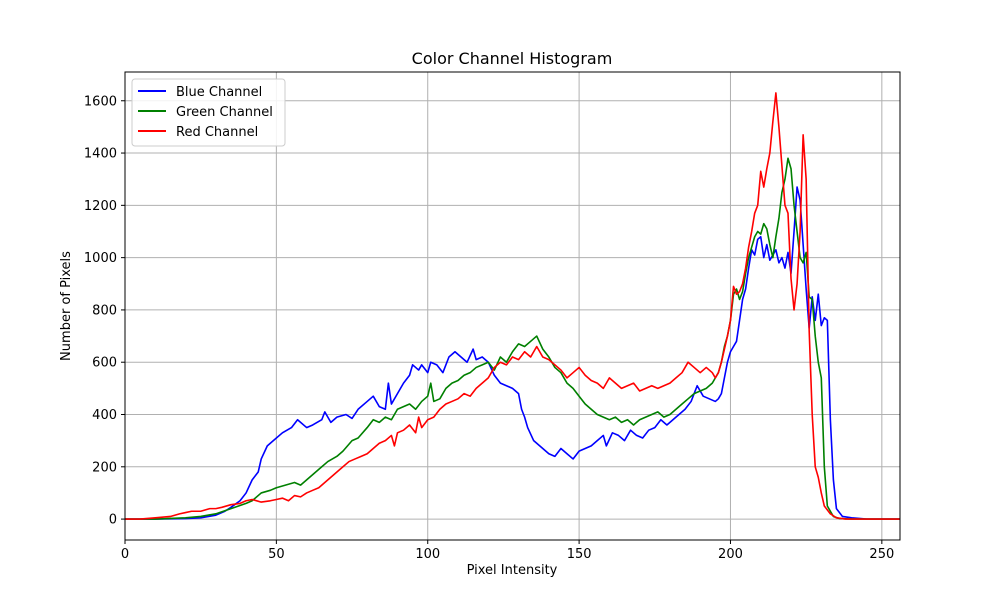 The width and height of the screenshot is (1000, 600). Describe the element at coordinates (730, 554) in the screenshot. I see `x-tick-label: 200` at that location.